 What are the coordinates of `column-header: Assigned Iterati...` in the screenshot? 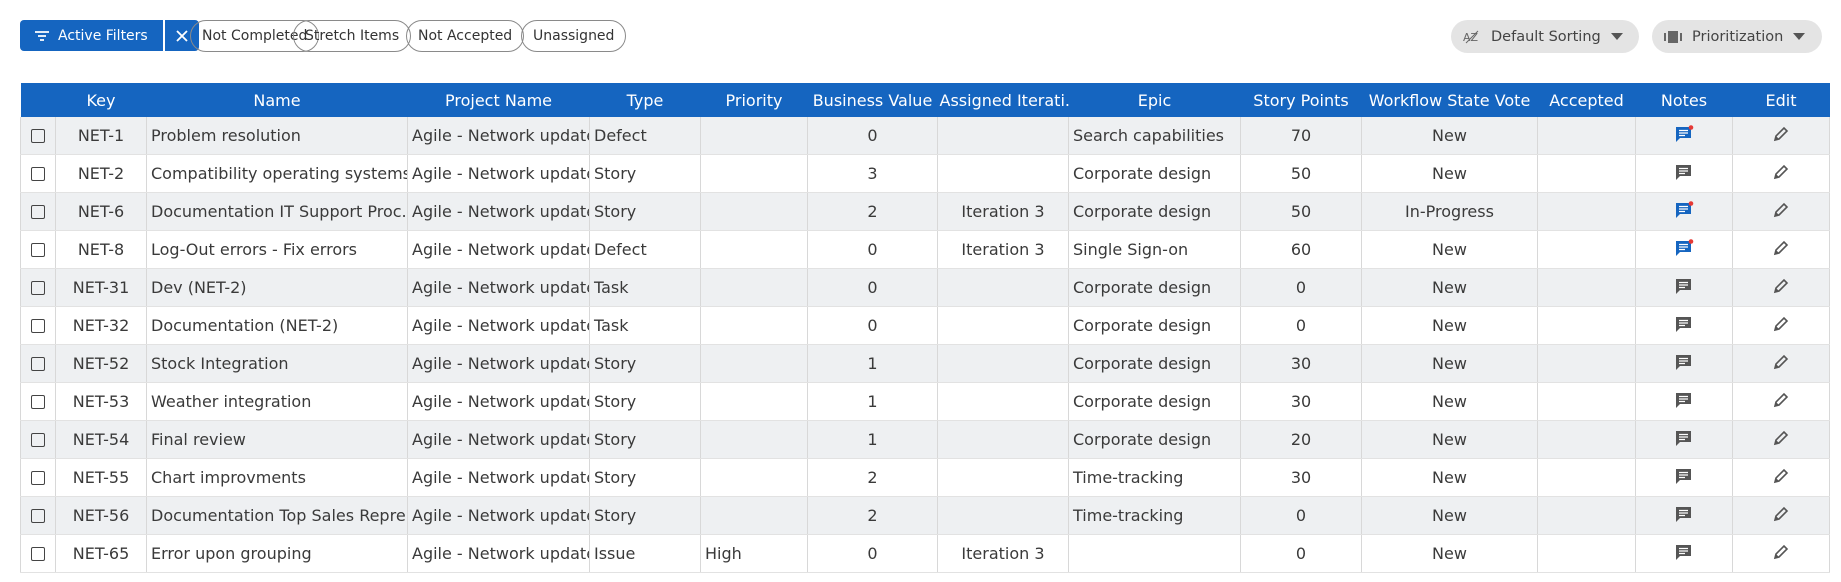 It's located at (1003, 100).